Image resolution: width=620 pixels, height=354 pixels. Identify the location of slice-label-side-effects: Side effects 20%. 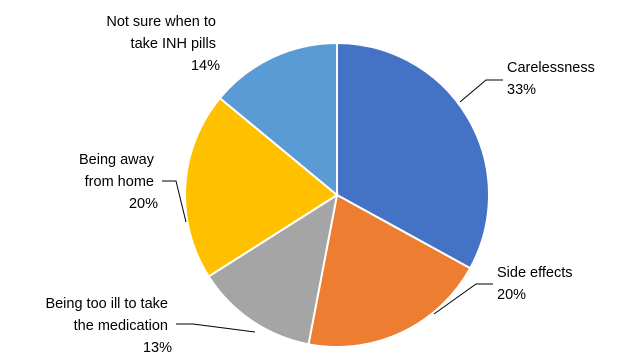
(537, 284).